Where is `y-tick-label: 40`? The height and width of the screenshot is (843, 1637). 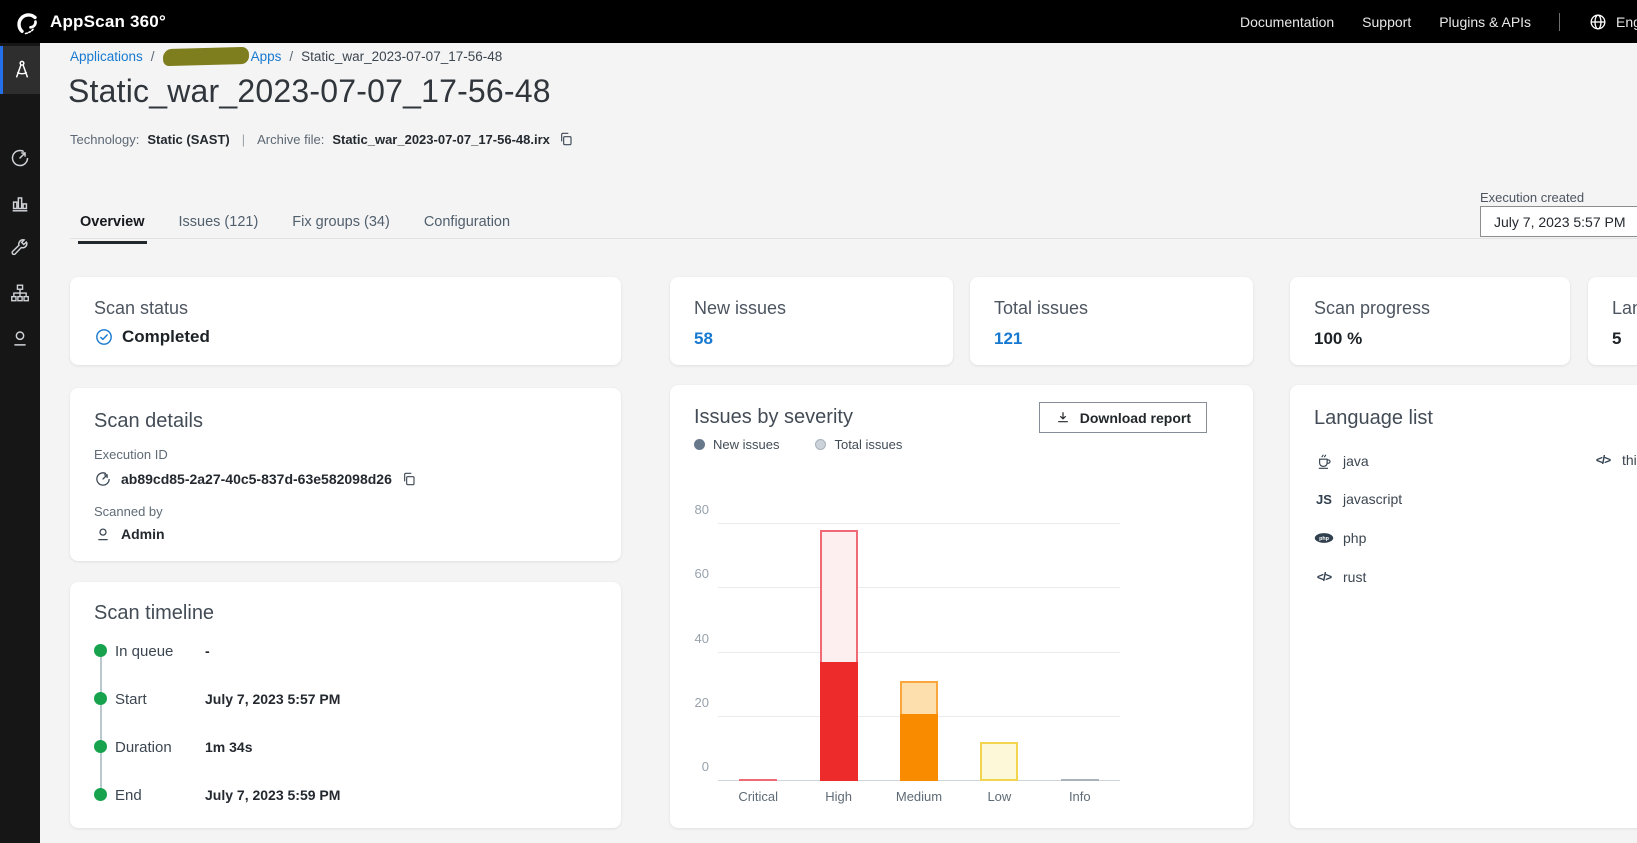 y-tick-label: 40 is located at coordinates (701, 638).